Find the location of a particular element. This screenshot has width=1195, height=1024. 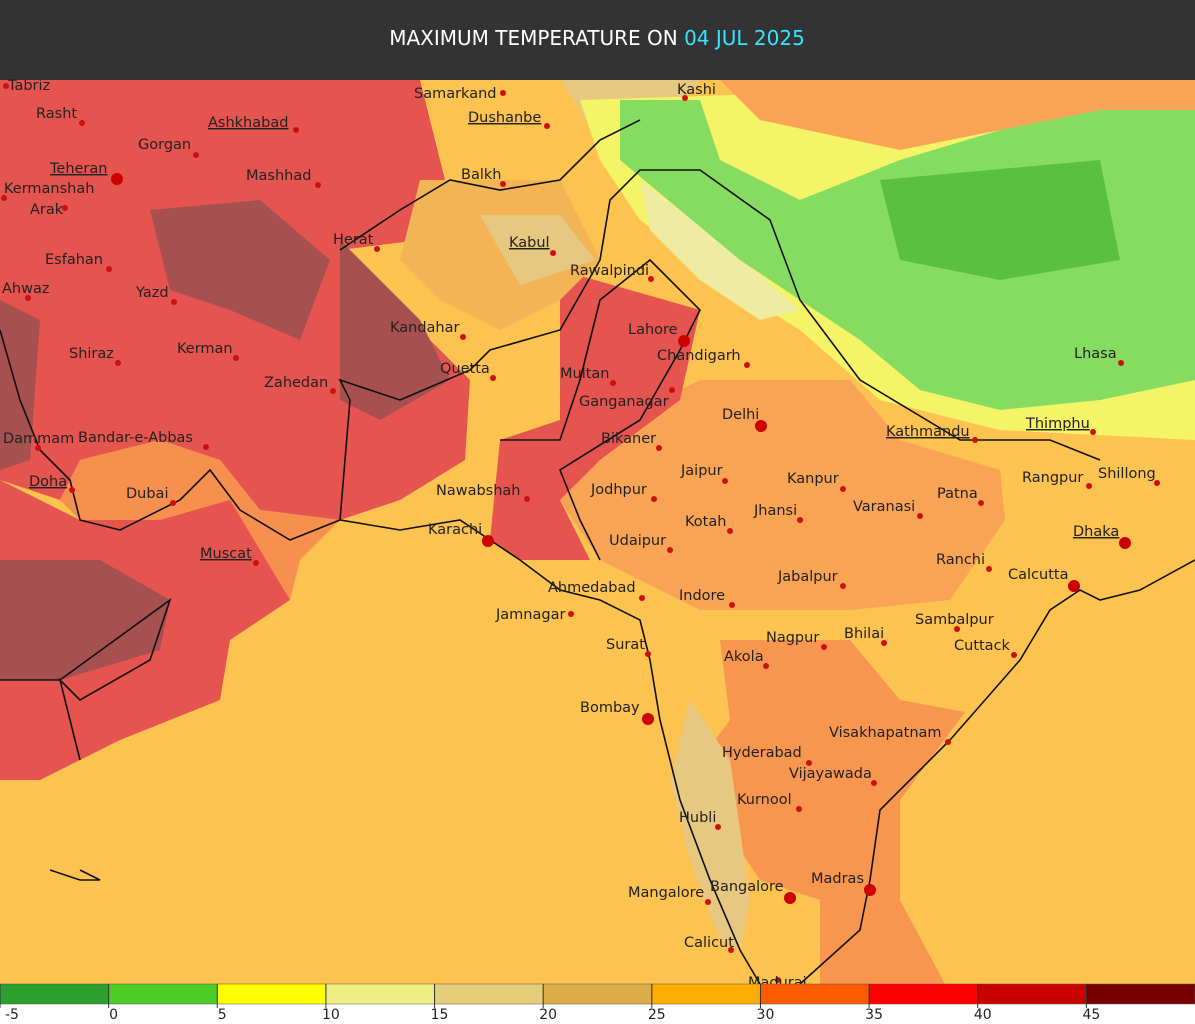

city-label: Rawalpindi is located at coordinates (609, 271).